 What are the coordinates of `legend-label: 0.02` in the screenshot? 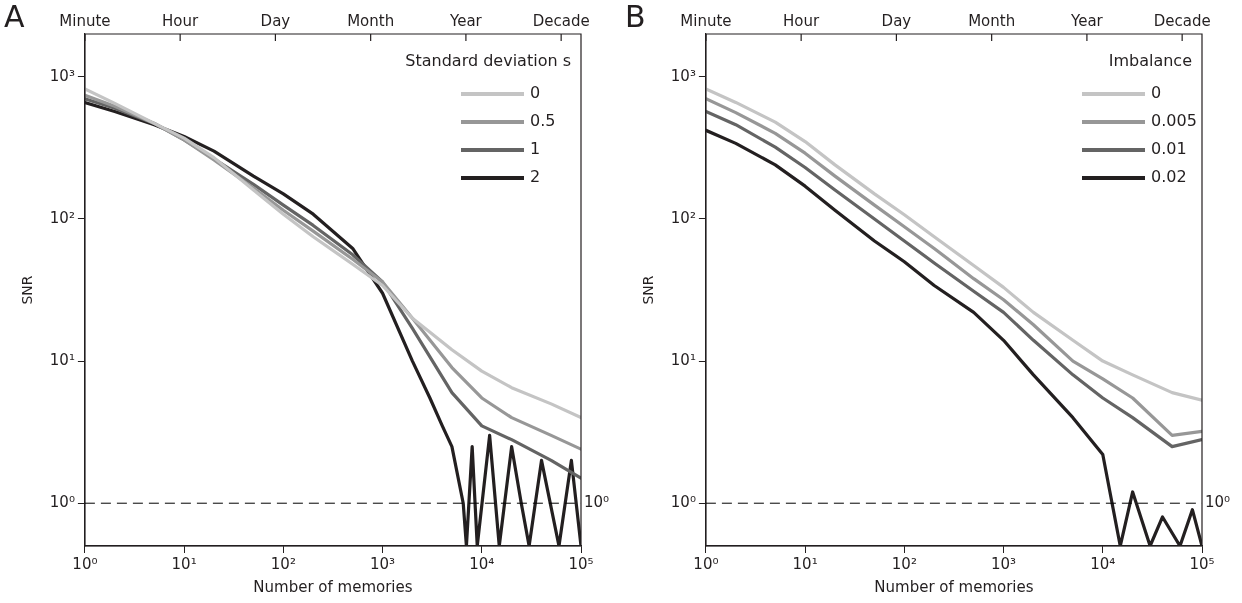 It's located at (1169, 177).